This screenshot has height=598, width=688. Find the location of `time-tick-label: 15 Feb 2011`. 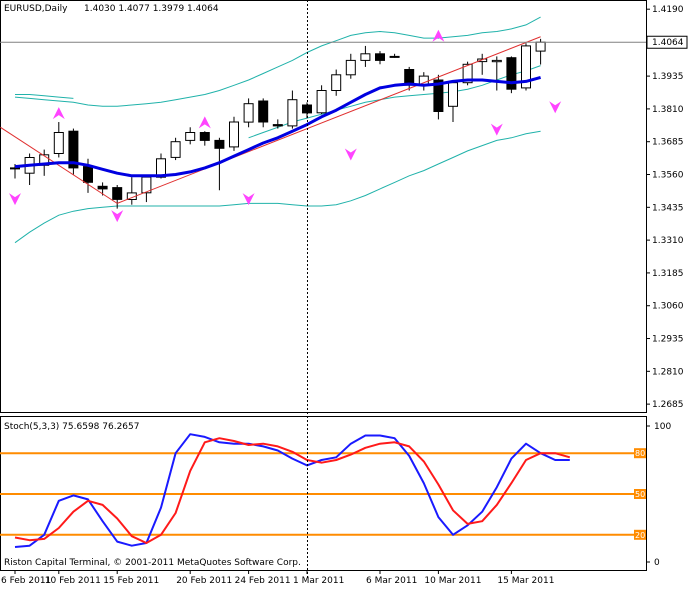

time-tick-label: 15 Feb 2011 is located at coordinates (131, 581).